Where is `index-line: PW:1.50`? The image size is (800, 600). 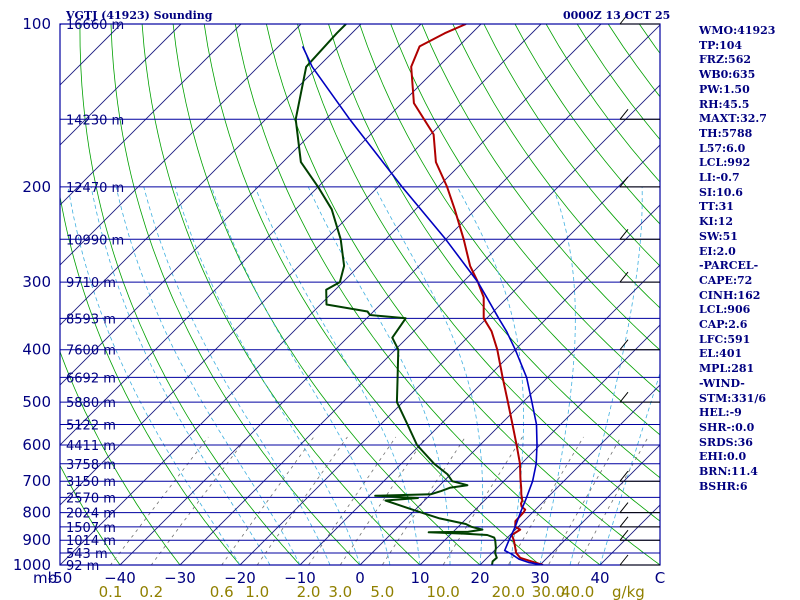 index-line: PW:1.50 is located at coordinates (724, 89).